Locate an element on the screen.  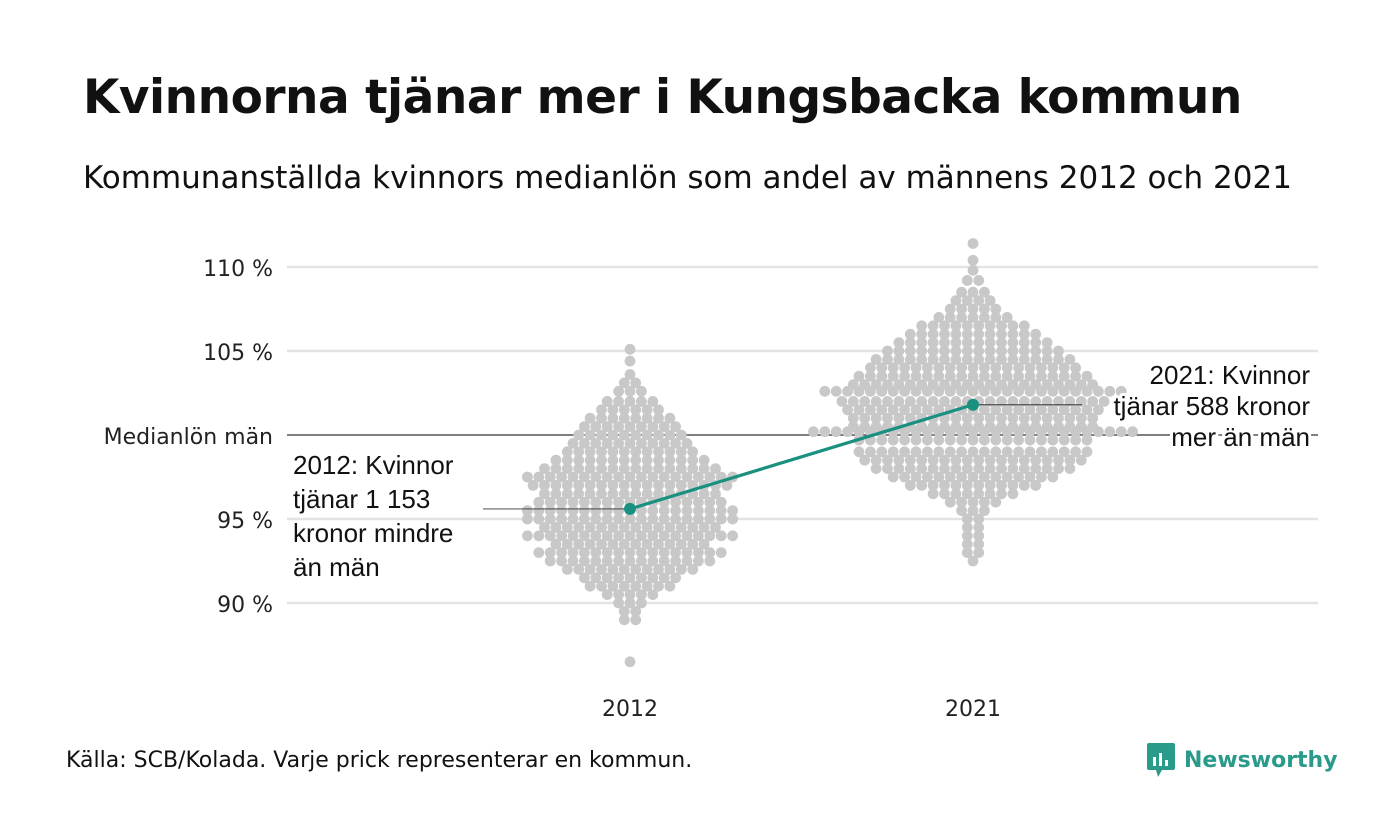
y-tick-label: 90 % is located at coordinates (245, 605).